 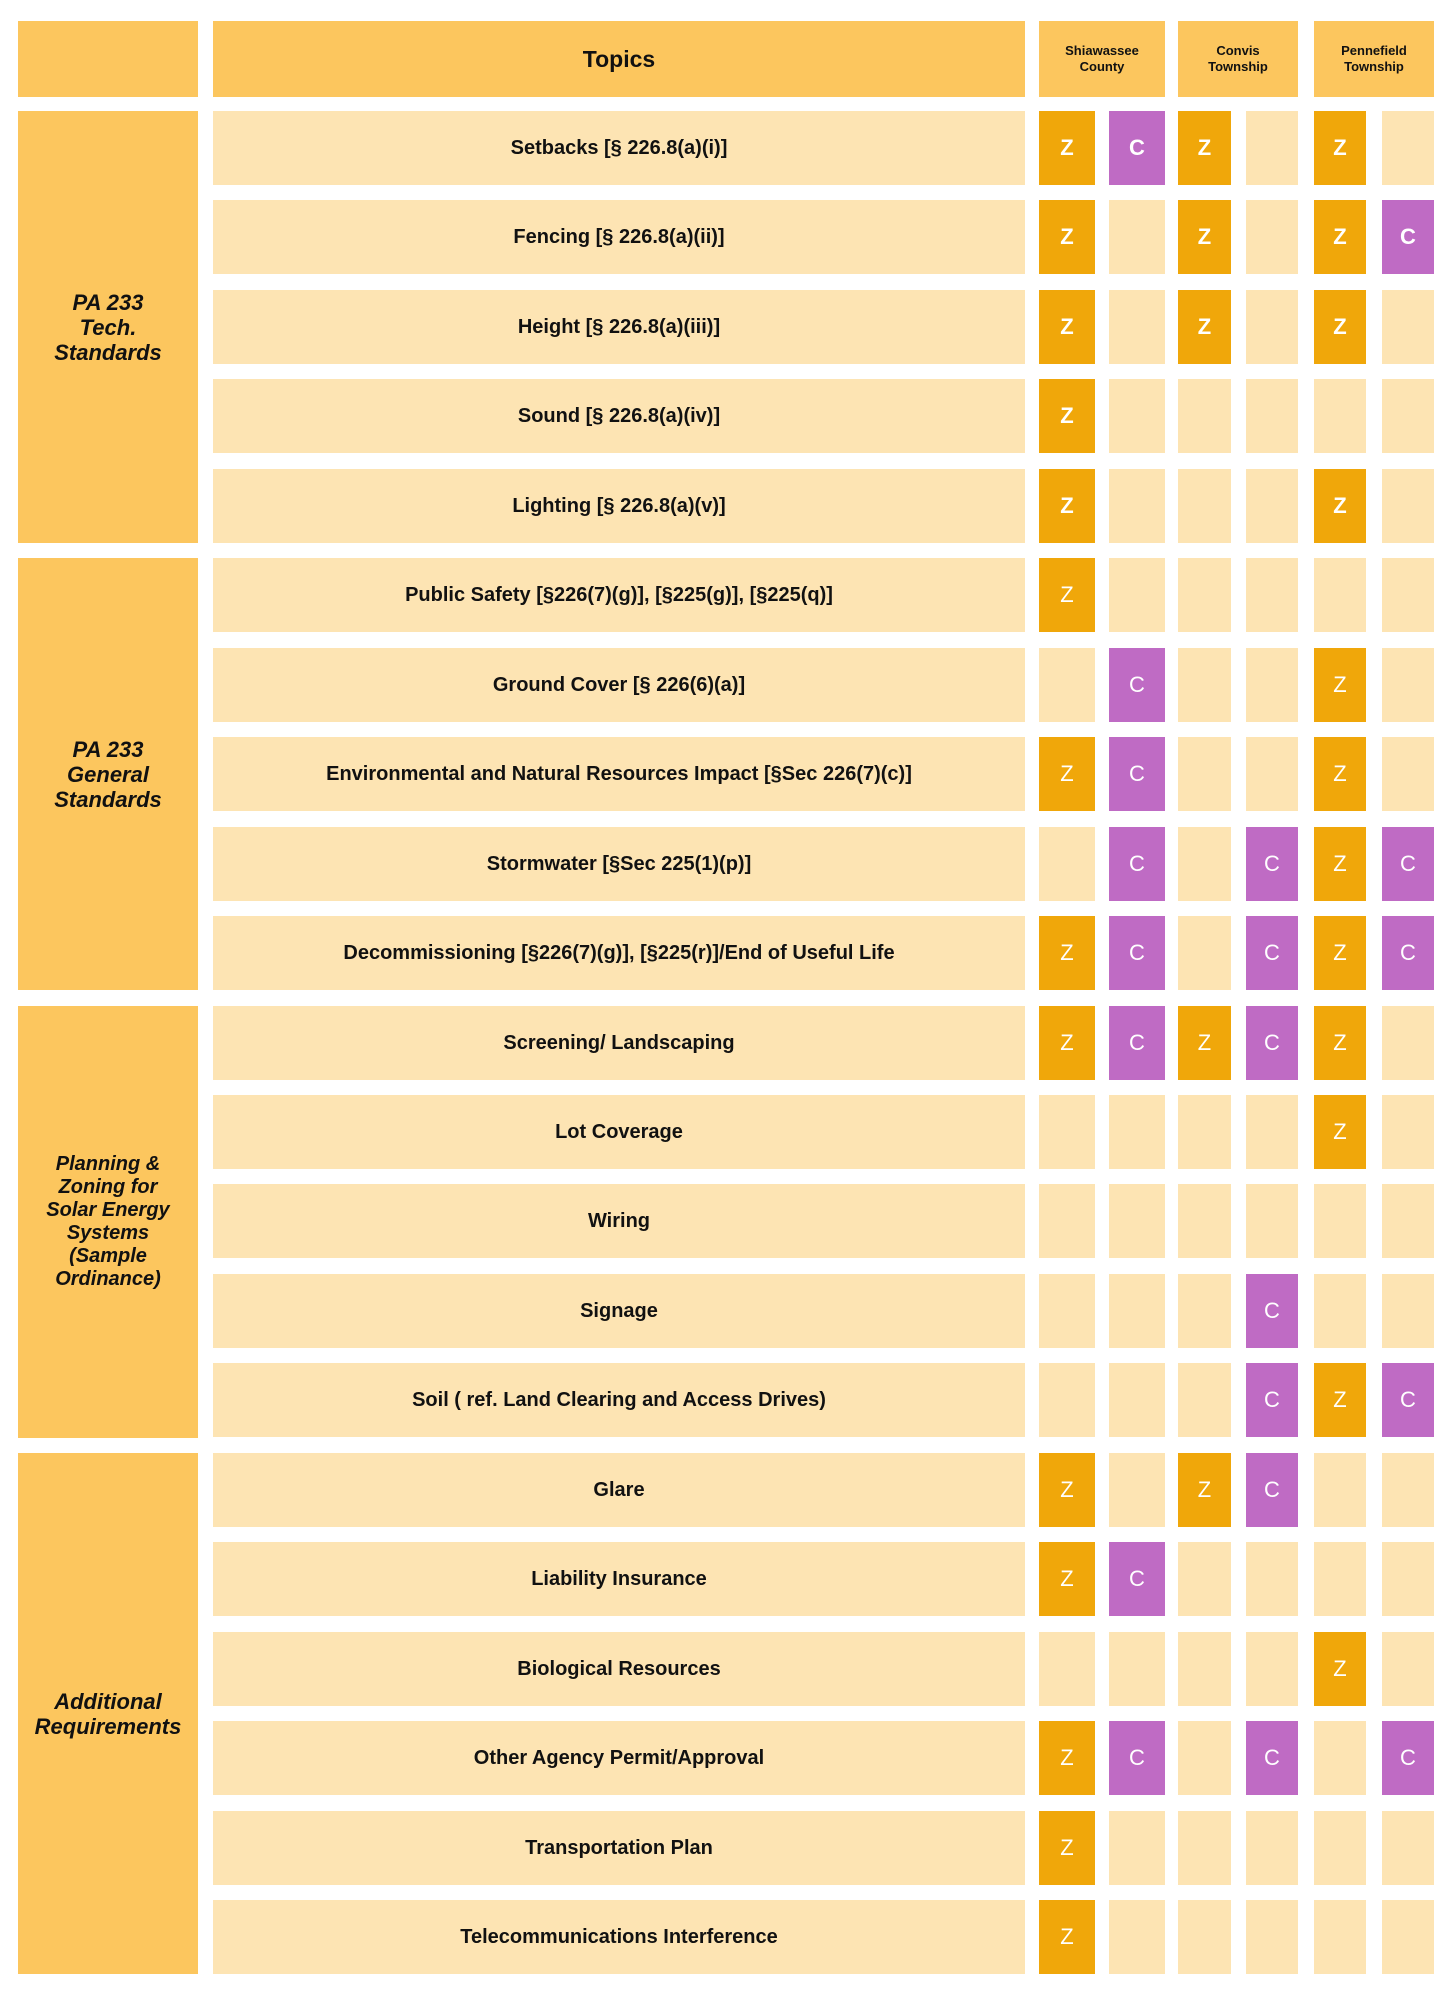 What do you see at coordinates (108, 327) in the screenshot?
I see `section-label-line: Tech.` at bounding box center [108, 327].